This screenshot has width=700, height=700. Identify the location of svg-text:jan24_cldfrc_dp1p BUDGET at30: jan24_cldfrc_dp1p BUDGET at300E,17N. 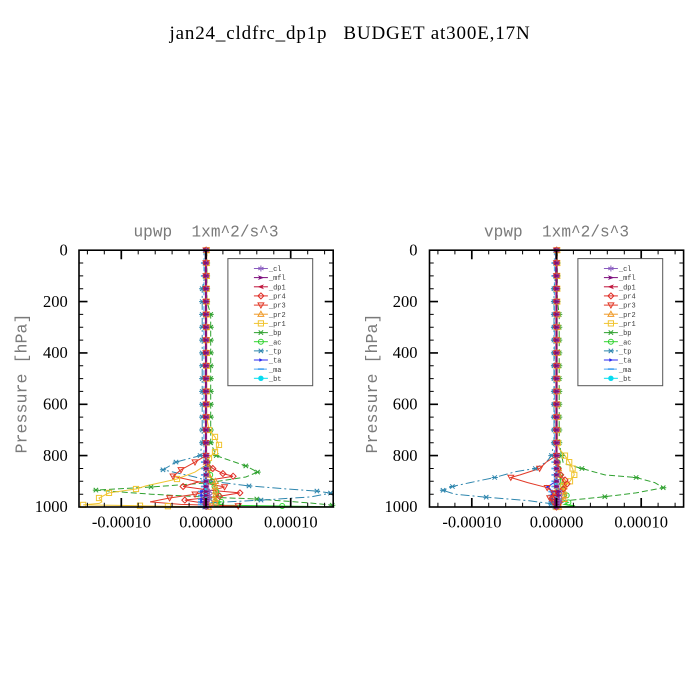
(349, 33).